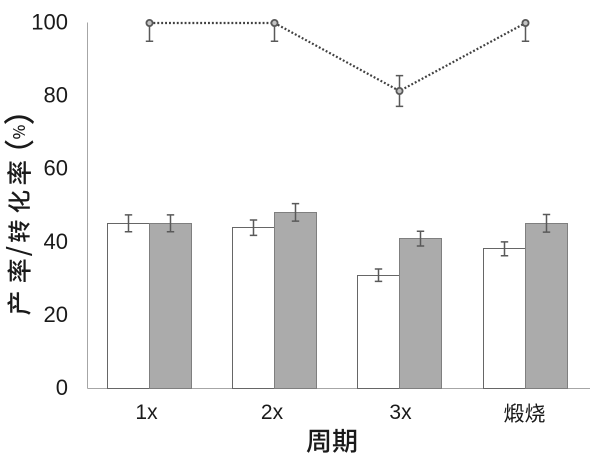 Image resolution: width=600 pixels, height=464 pixels. Describe the element at coordinates (49, 22) in the screenshot. I see `svg-text: 100` at that location.